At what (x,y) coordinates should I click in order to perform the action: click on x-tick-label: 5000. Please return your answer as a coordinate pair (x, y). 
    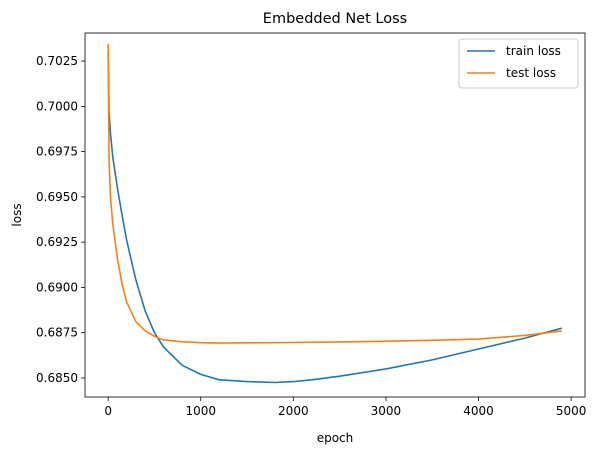
    Looking at the image, I should click on (571, 411).